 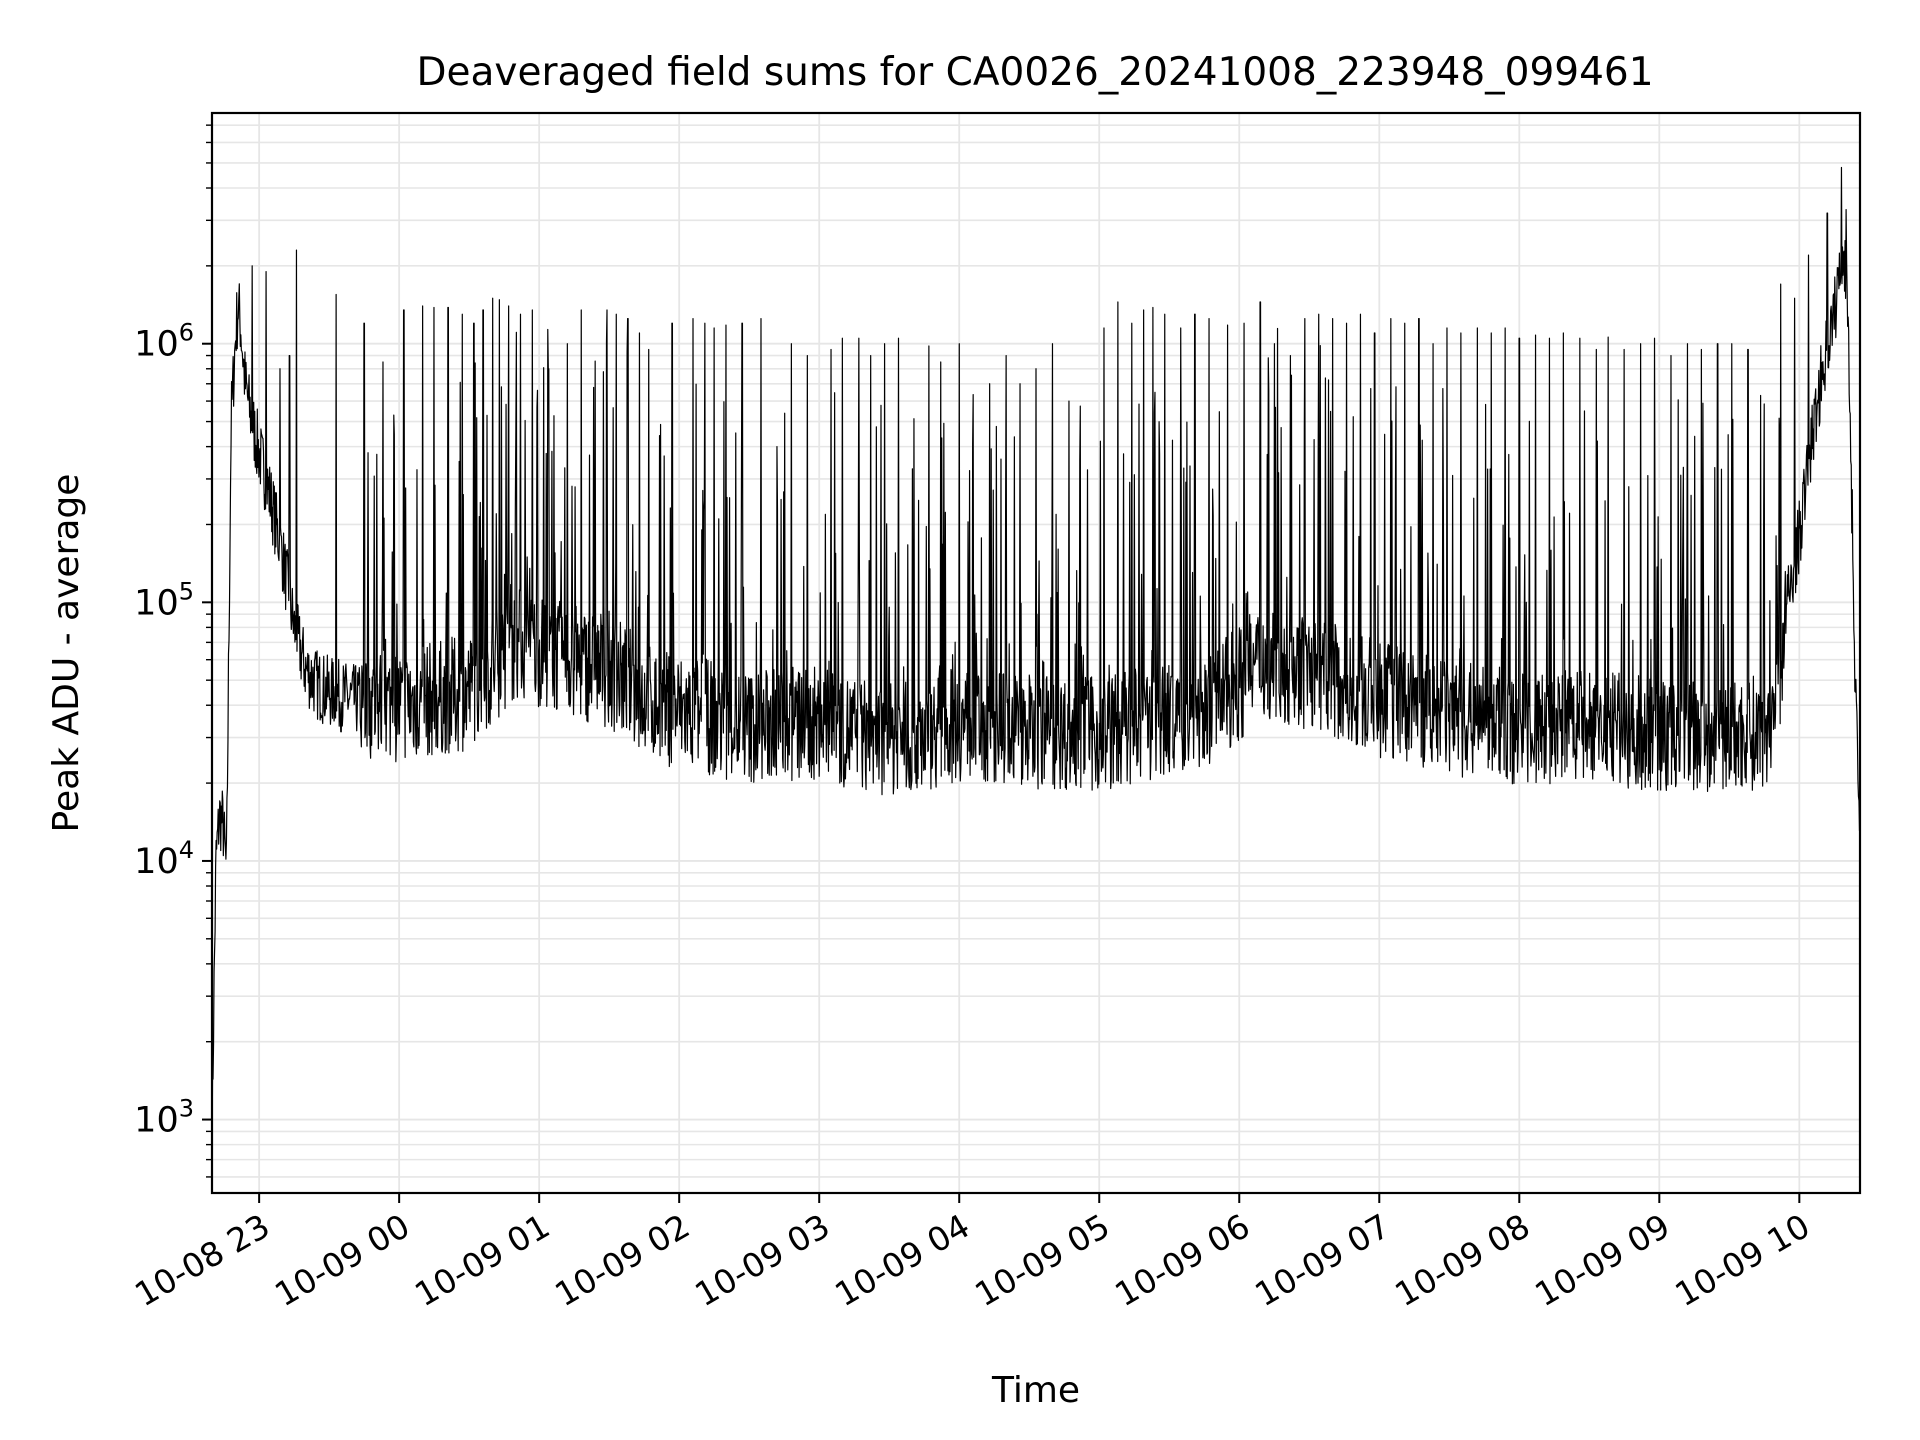 What do you see at coordinates (164, 1118) in the screenshot?
I see `y-tick-label: 10³` at bounding box center [164, 1118].